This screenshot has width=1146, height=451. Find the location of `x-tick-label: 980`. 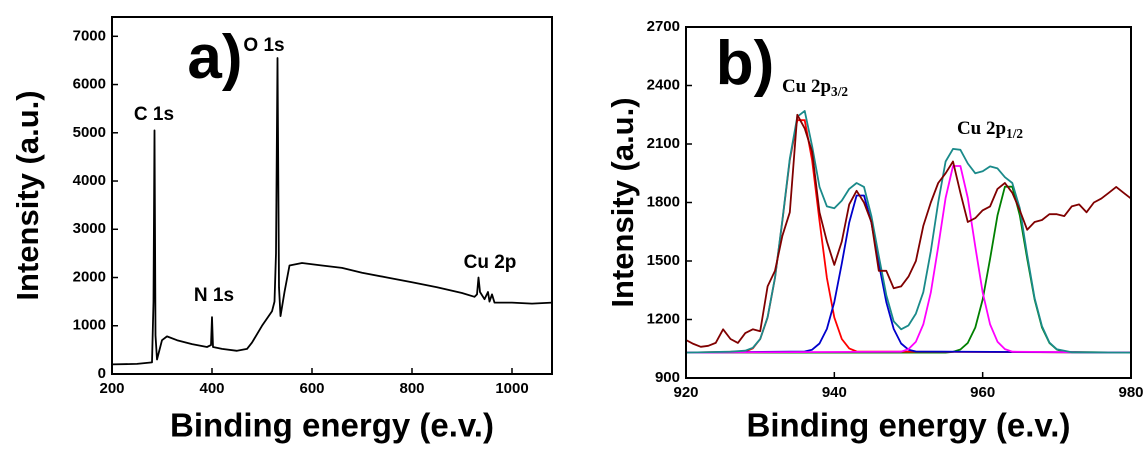

x-tick-label: 980 is located at coordinates (1130, 392).